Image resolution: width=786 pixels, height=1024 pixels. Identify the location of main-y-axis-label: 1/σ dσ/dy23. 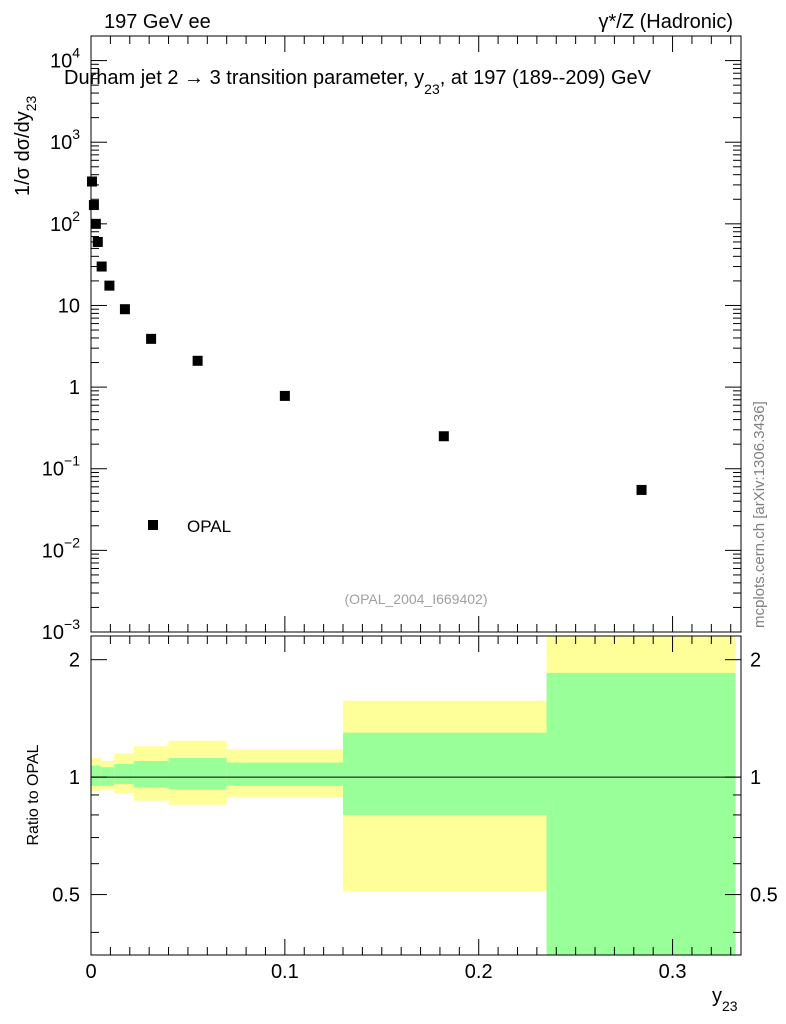
(25, 145).